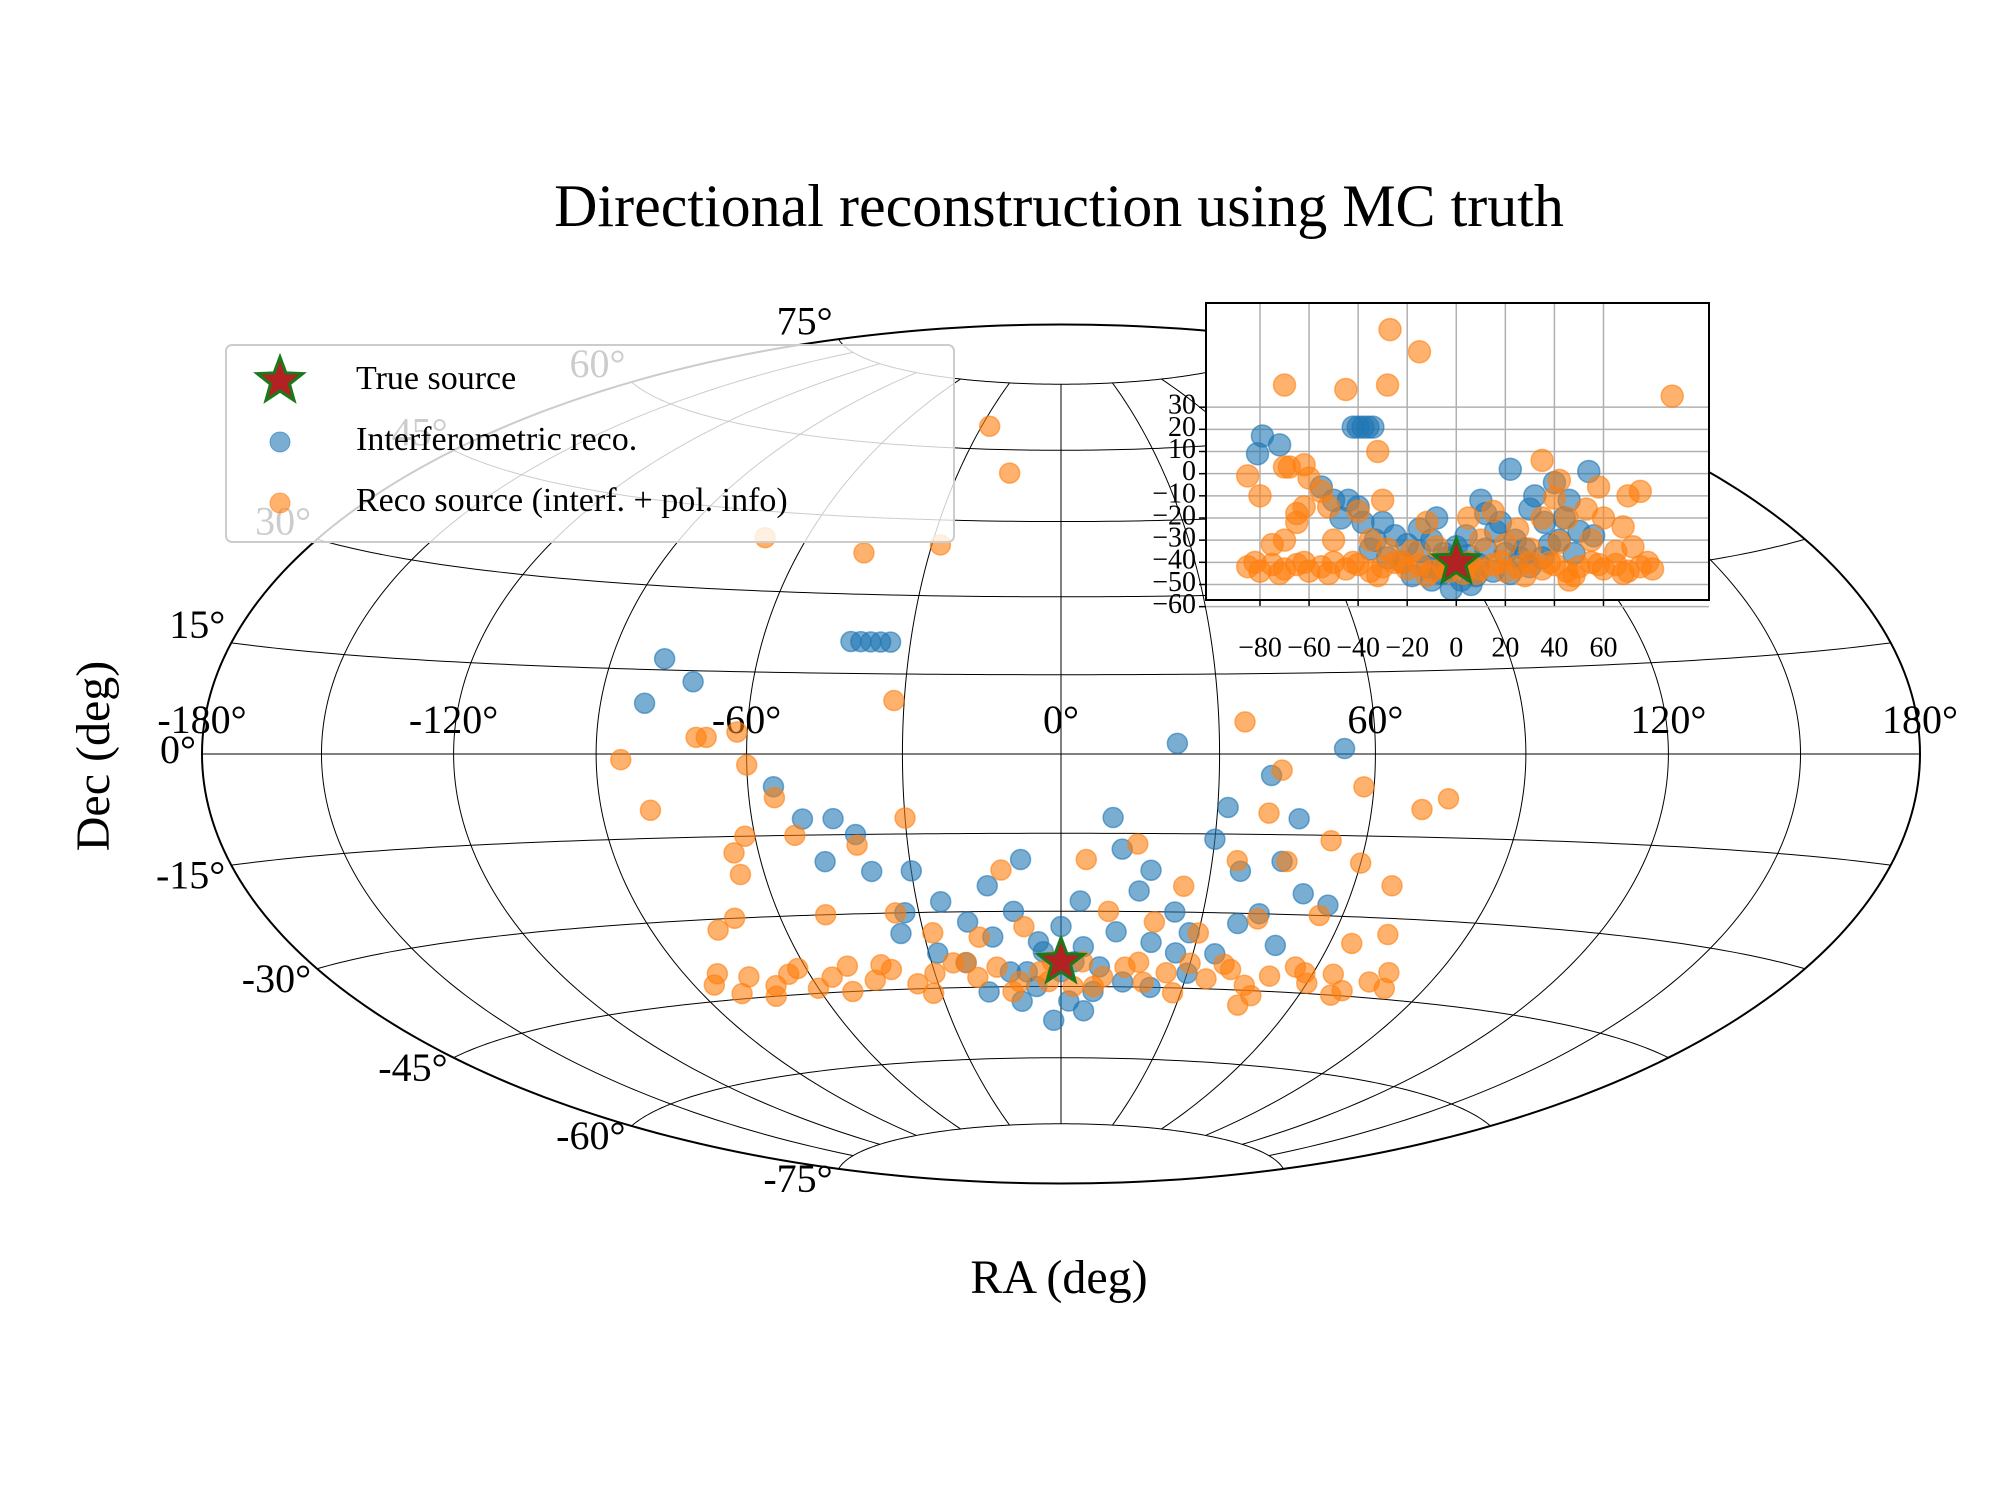 The width and height of the screenshot is (2000, 1500). I want to click on x-tick-label: -180°, so click(201, 719).